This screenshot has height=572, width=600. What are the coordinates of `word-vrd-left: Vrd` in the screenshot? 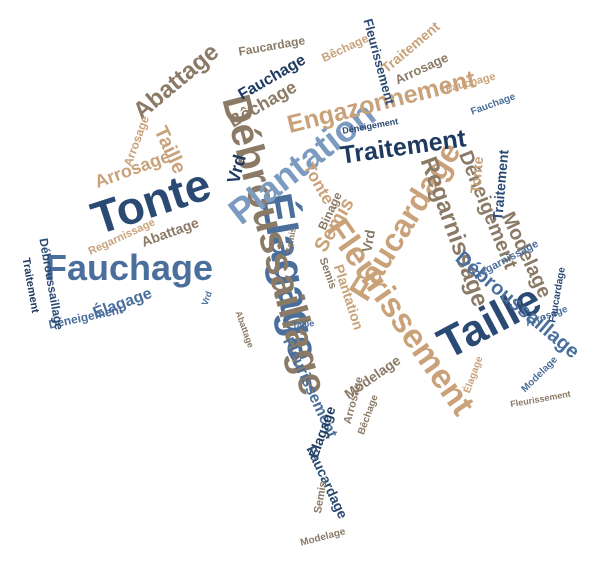 It's located at (206, 298).